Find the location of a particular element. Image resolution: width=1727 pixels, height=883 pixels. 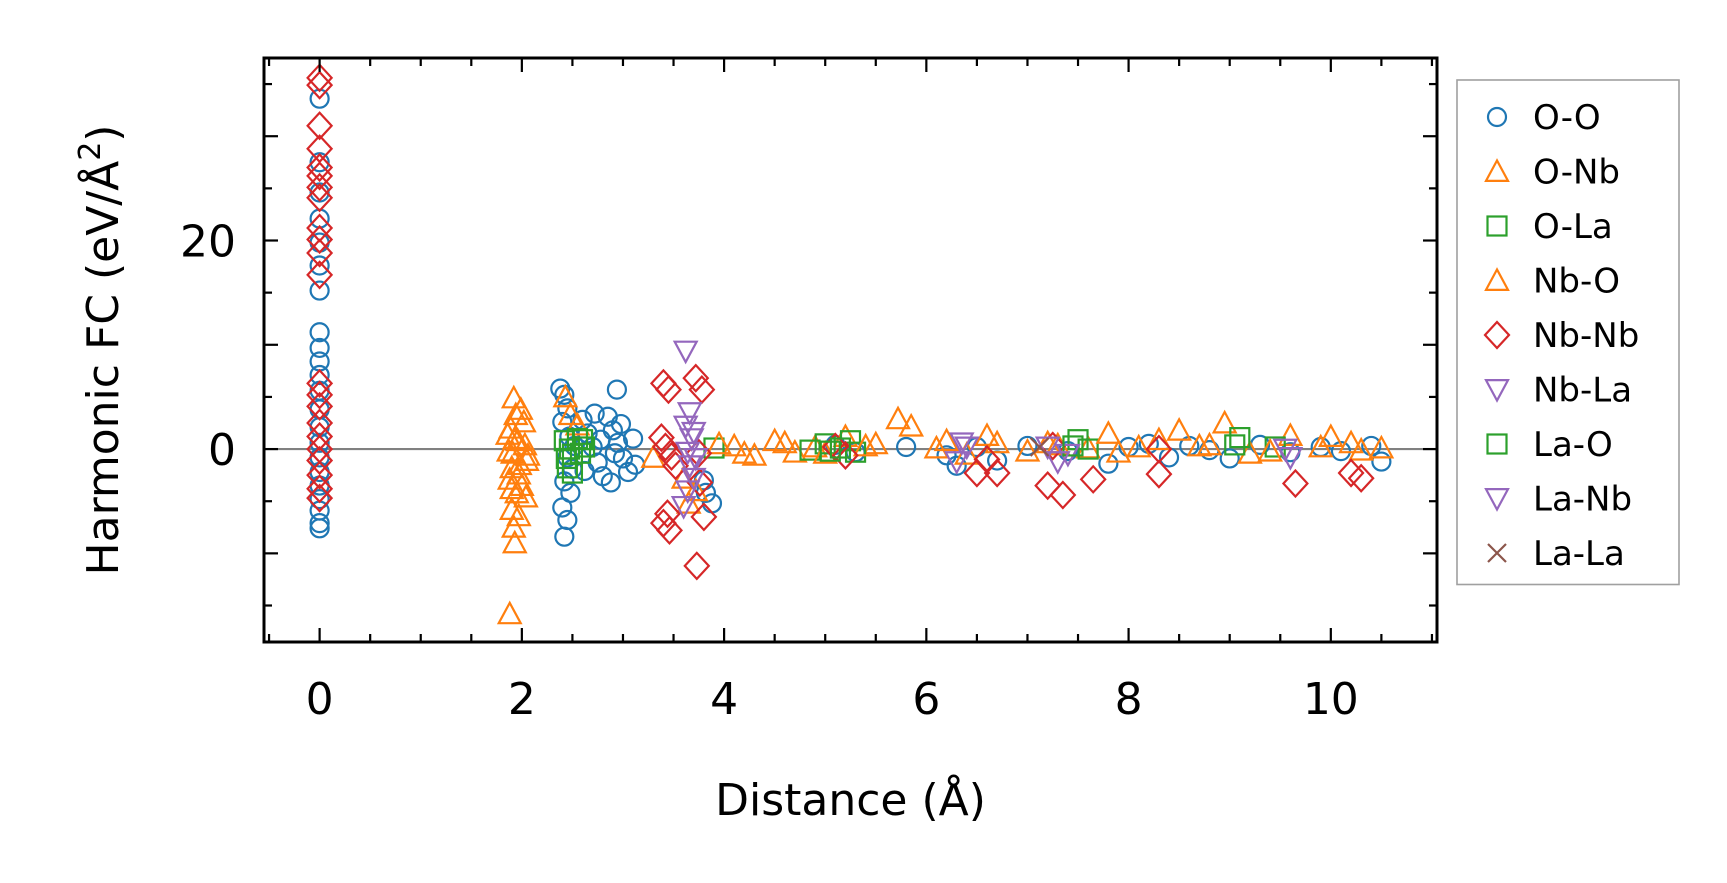

x-axis-label: Distance (Å) is located at coordinates (850, 799).